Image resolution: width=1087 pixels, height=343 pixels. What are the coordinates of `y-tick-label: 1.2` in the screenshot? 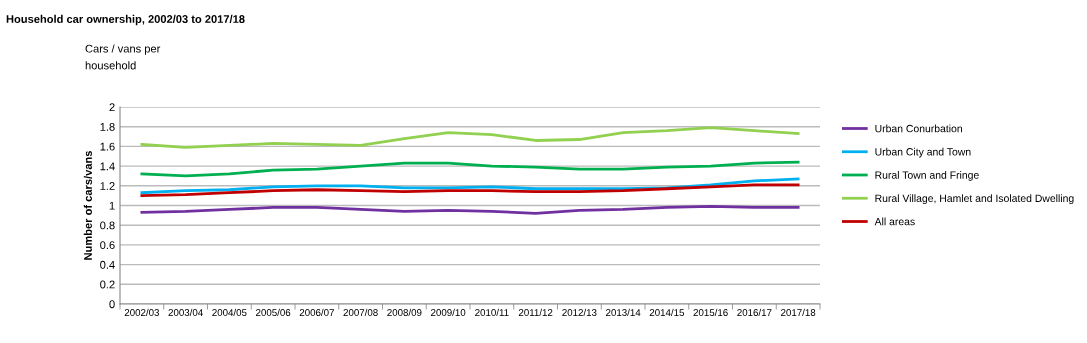 It's located at (107, 186).